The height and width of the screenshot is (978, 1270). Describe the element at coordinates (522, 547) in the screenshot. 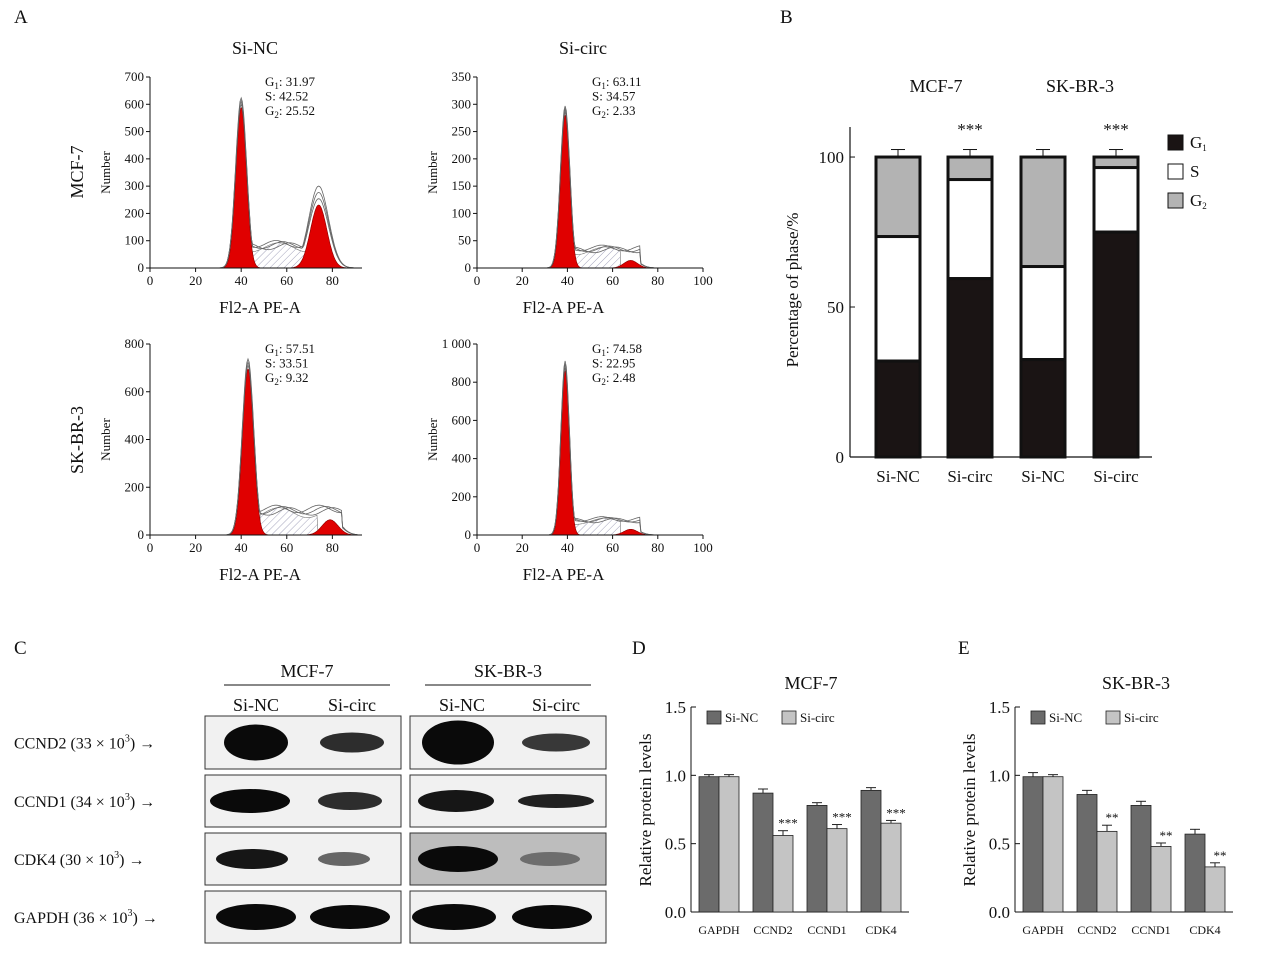

I see `x-tick-label: 20` at that location.